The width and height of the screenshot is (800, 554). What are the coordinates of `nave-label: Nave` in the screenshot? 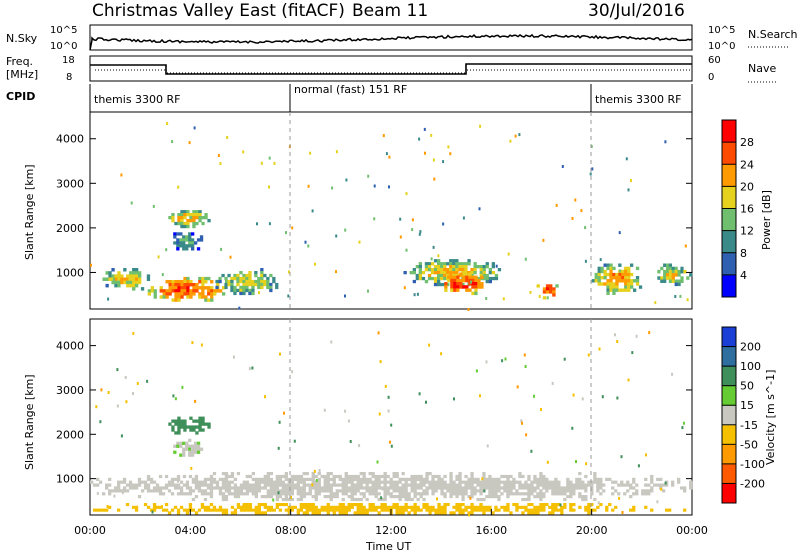 It's located at (762, 68).